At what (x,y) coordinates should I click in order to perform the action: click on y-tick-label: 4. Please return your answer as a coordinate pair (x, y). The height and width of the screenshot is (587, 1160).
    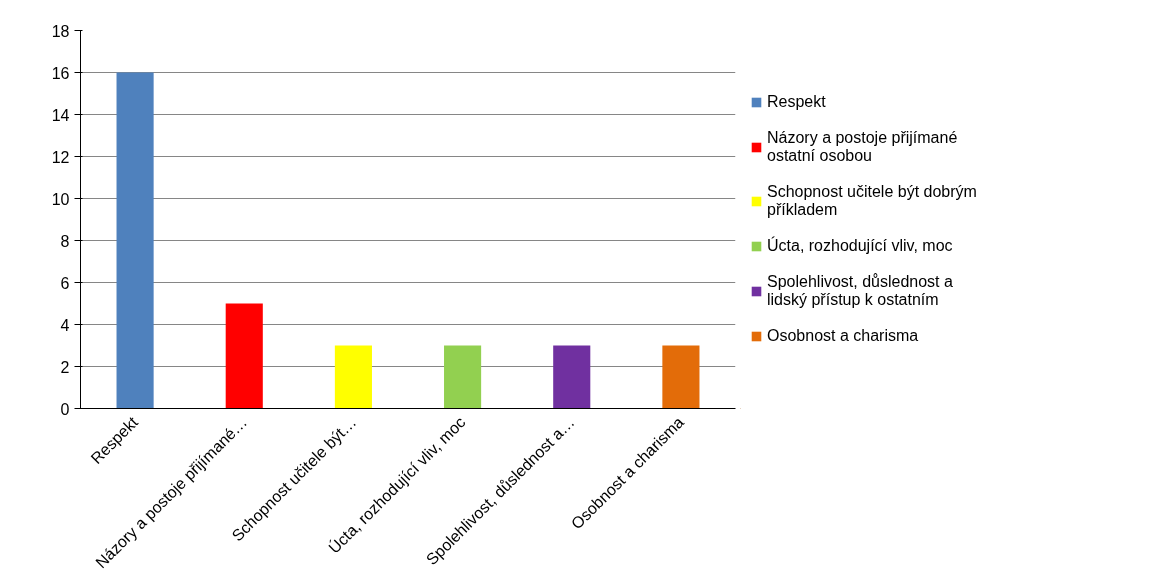
    Looking at the image, I should click on (65, 325).